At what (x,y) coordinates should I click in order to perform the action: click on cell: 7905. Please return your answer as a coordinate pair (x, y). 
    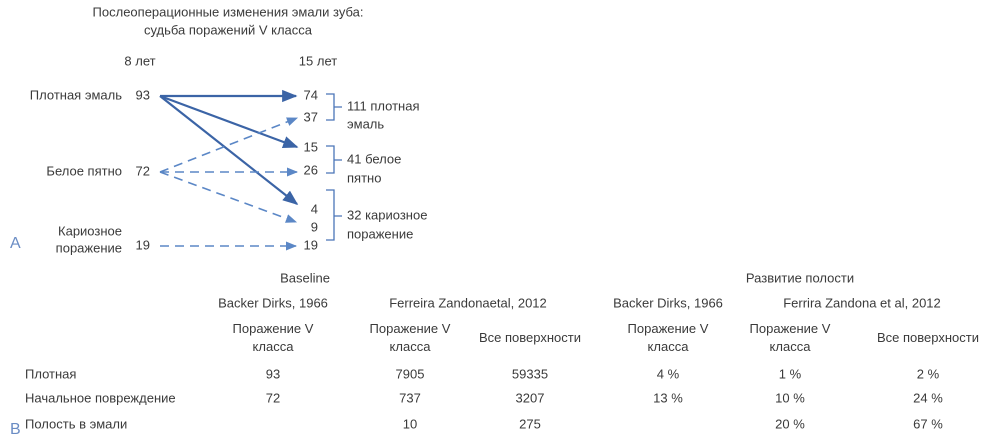
    Looking at the image, I should click on (410, 374).